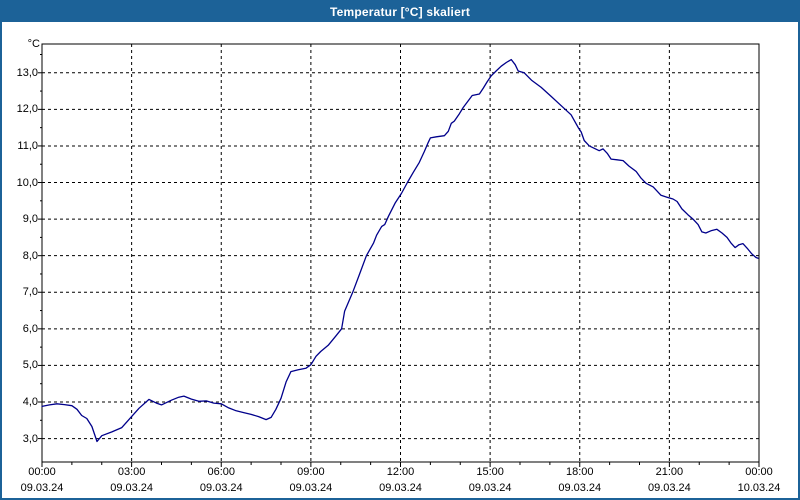 This screenshot has width=800, height=500. Describe the element at coordinates (33, 44) in the screenshot. I see `y-axis-unit-label: °C` at that location.